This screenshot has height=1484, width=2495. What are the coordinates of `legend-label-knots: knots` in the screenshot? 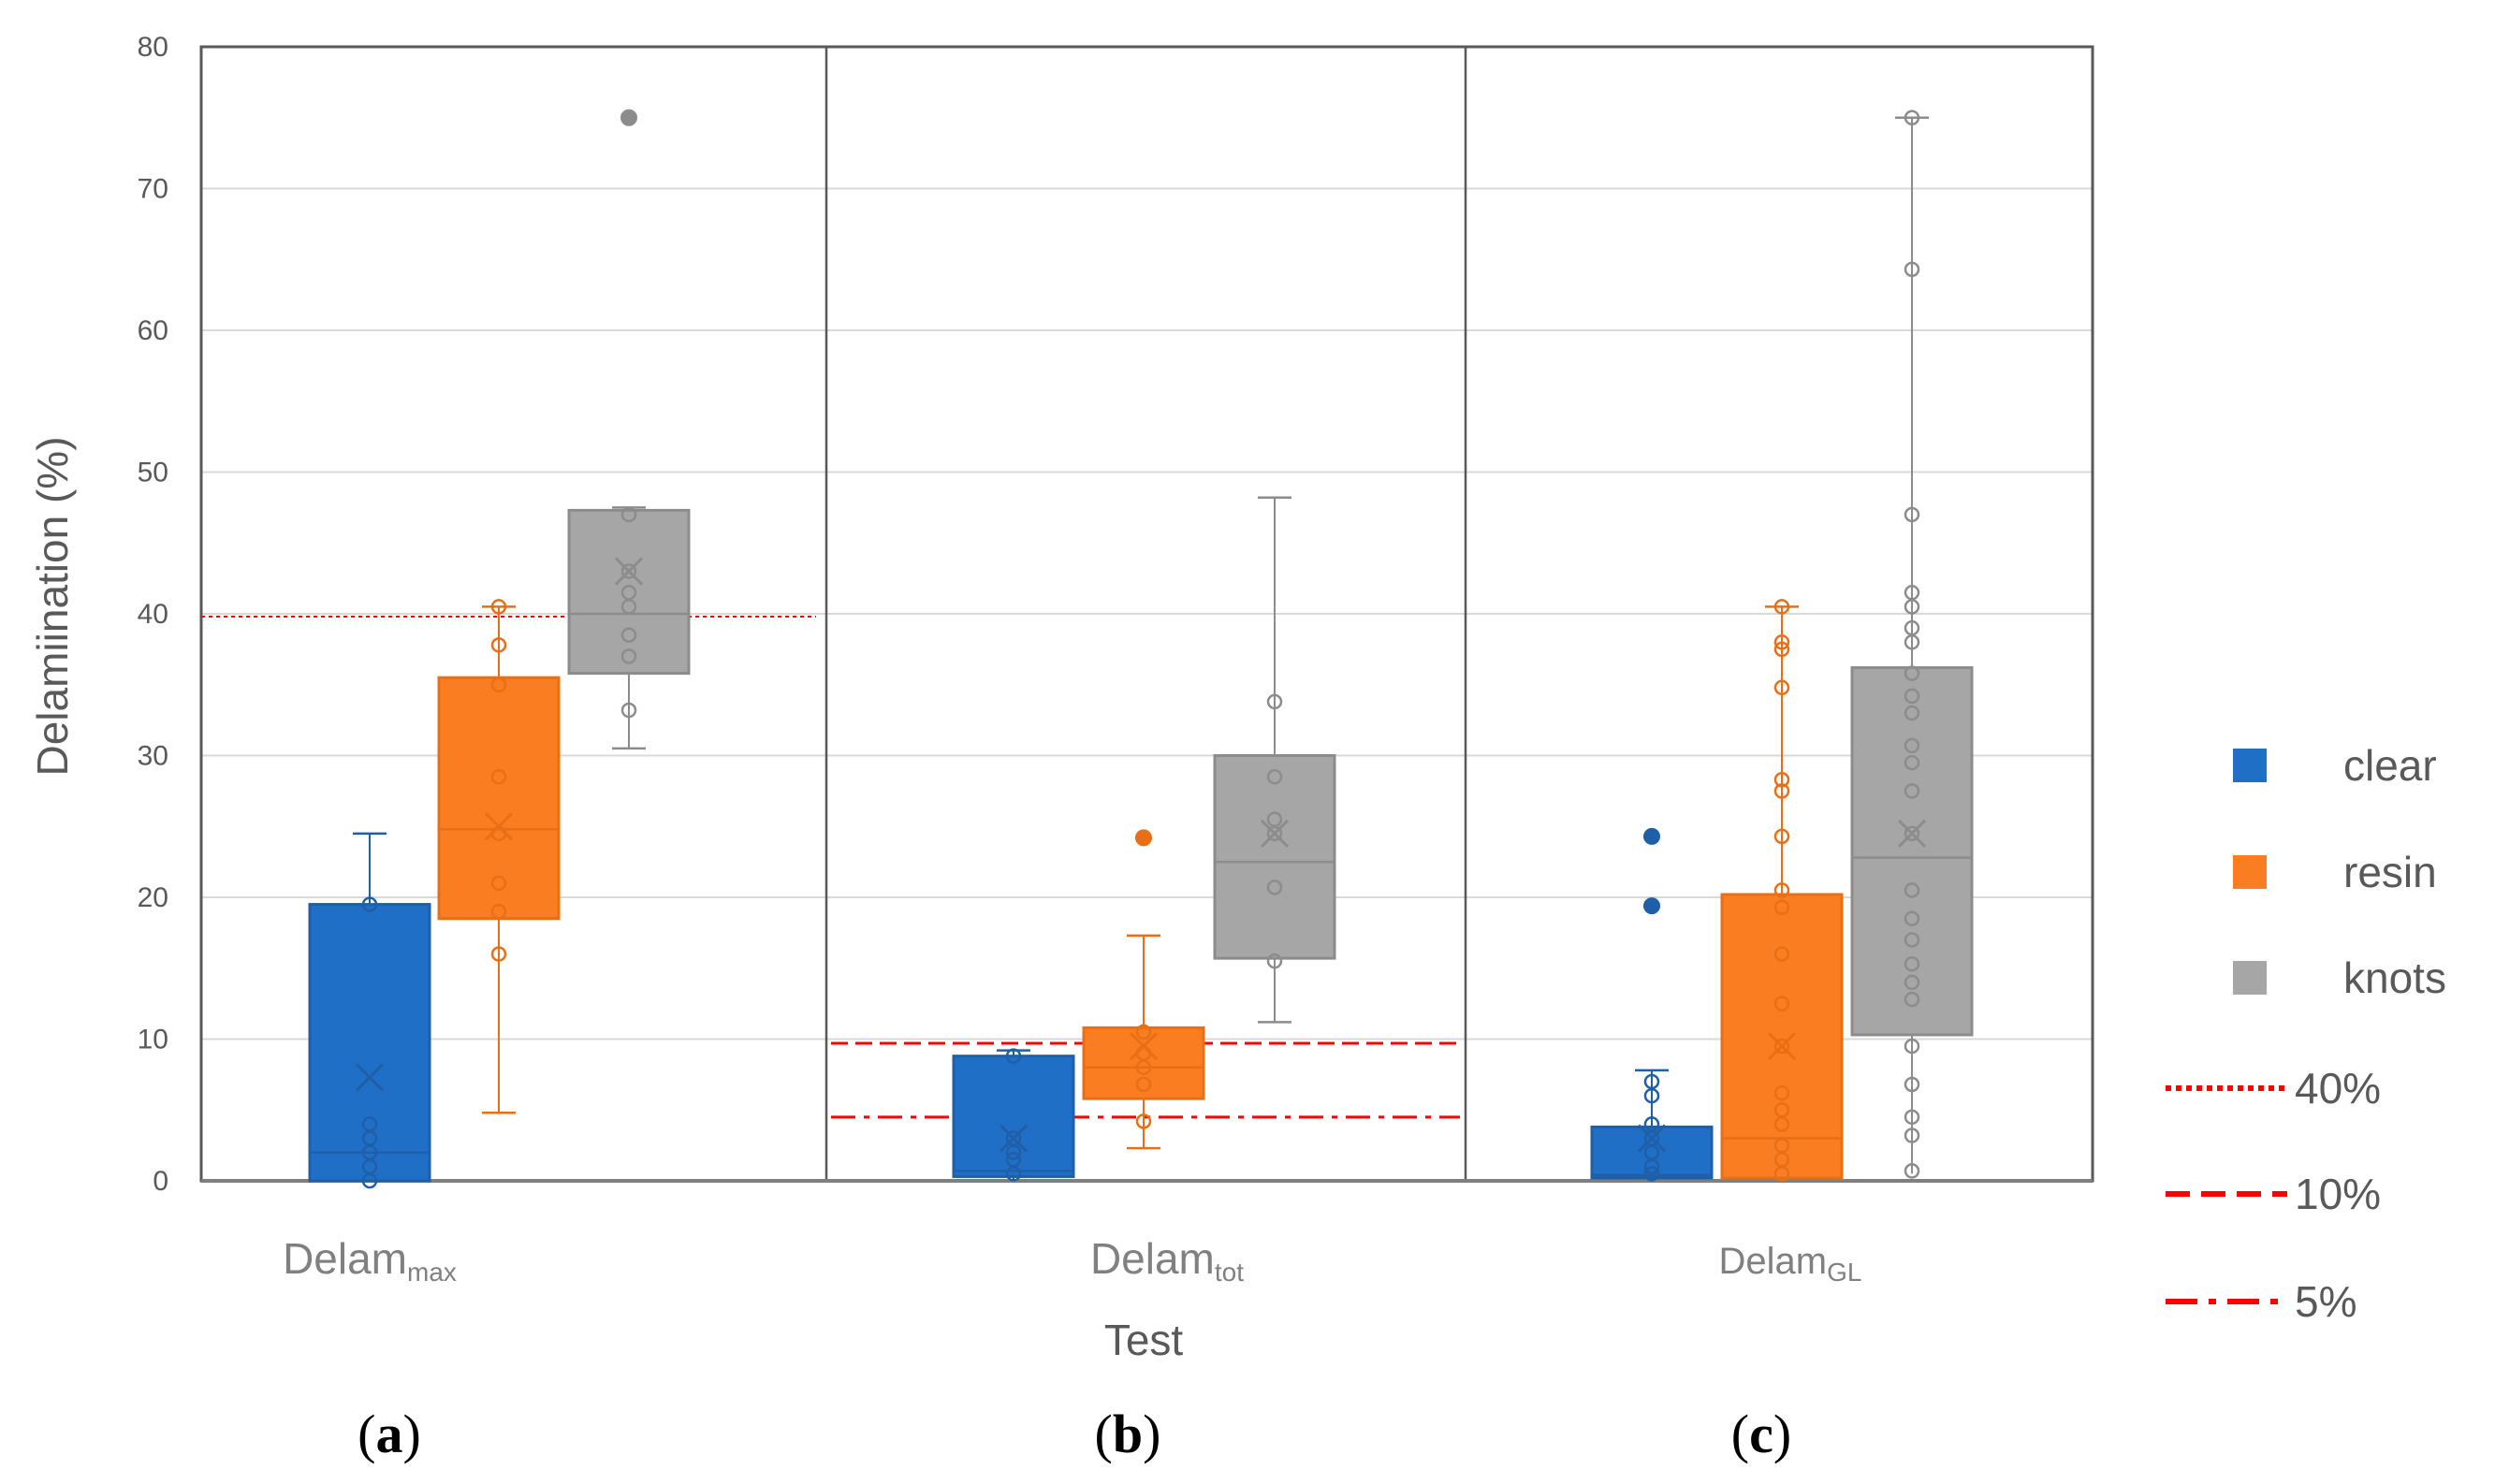 It's located at (2395, 977).